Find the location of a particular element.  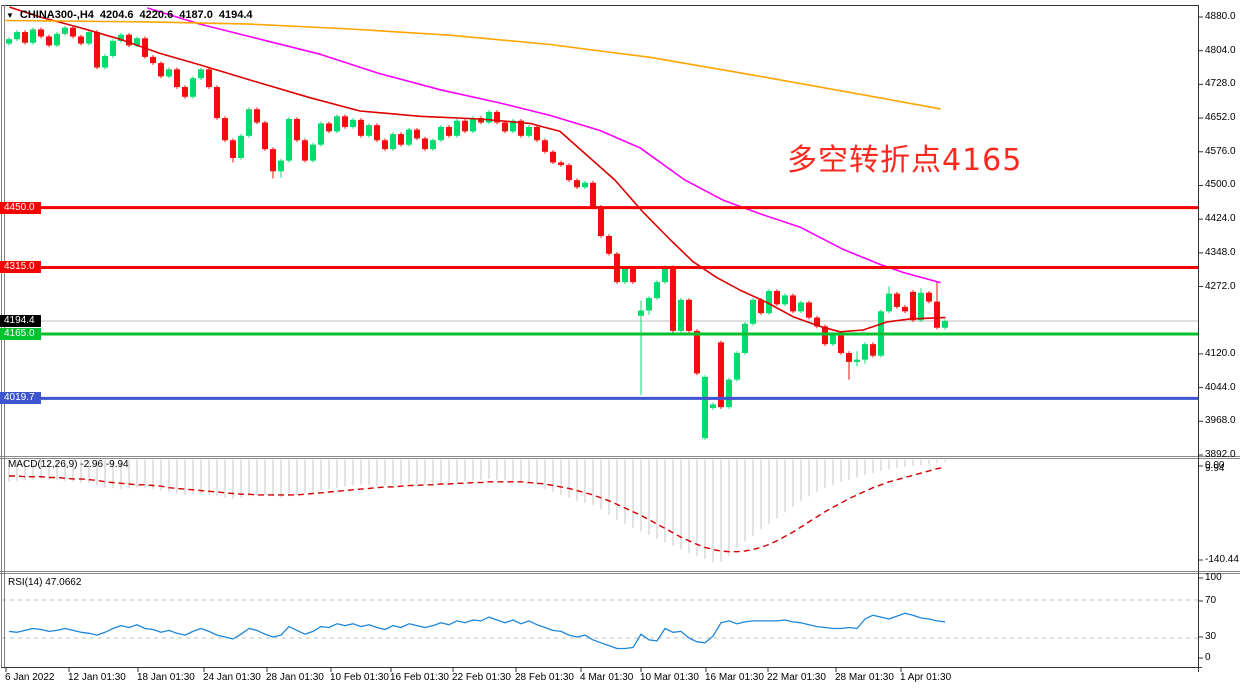

rsi-layer is located at coordinates (600, 624).